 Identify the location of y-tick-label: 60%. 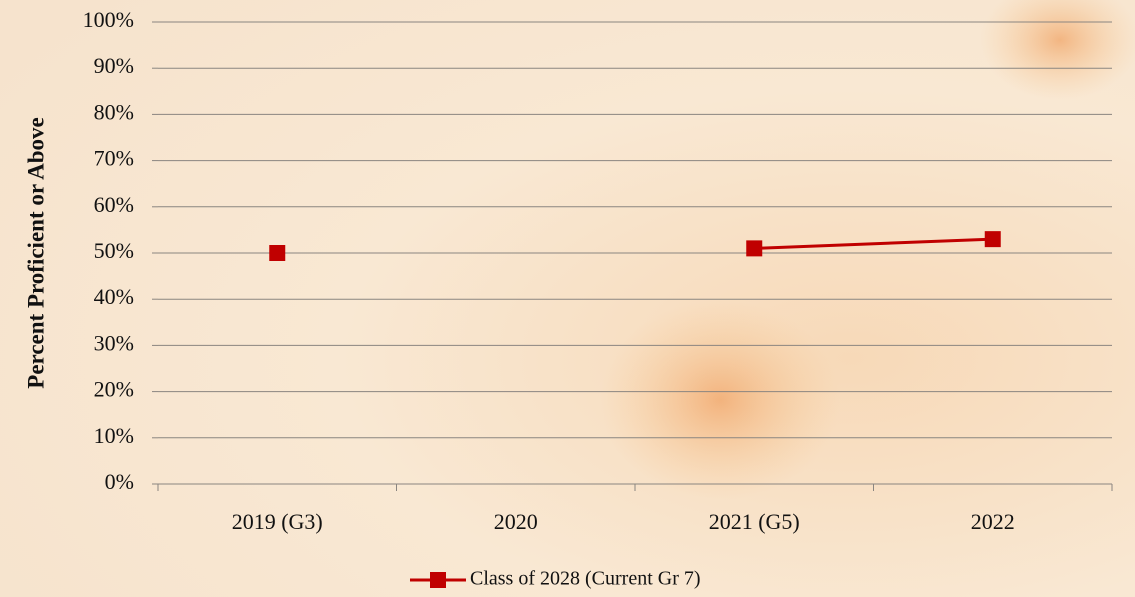
(114, 204).